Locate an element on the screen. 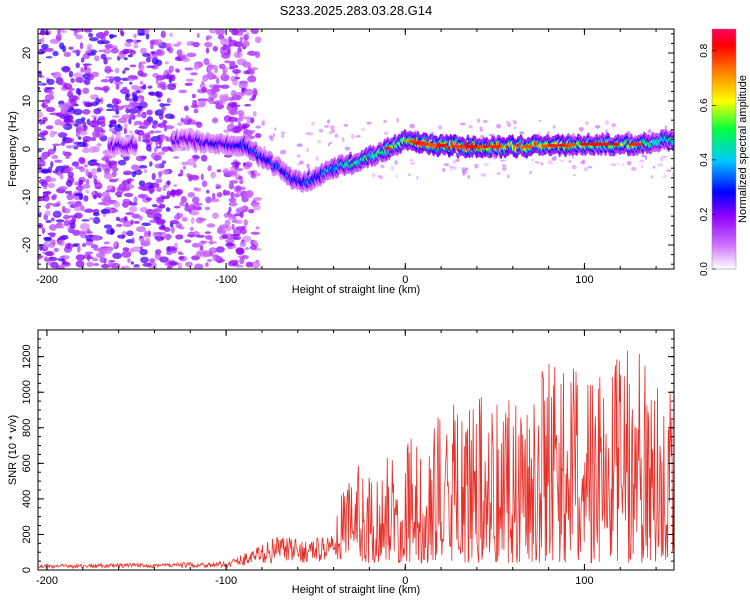 The image size is (750, 600). figure-title: S233.2025.283.03.28.G14 is located at coordinates (356, 10).